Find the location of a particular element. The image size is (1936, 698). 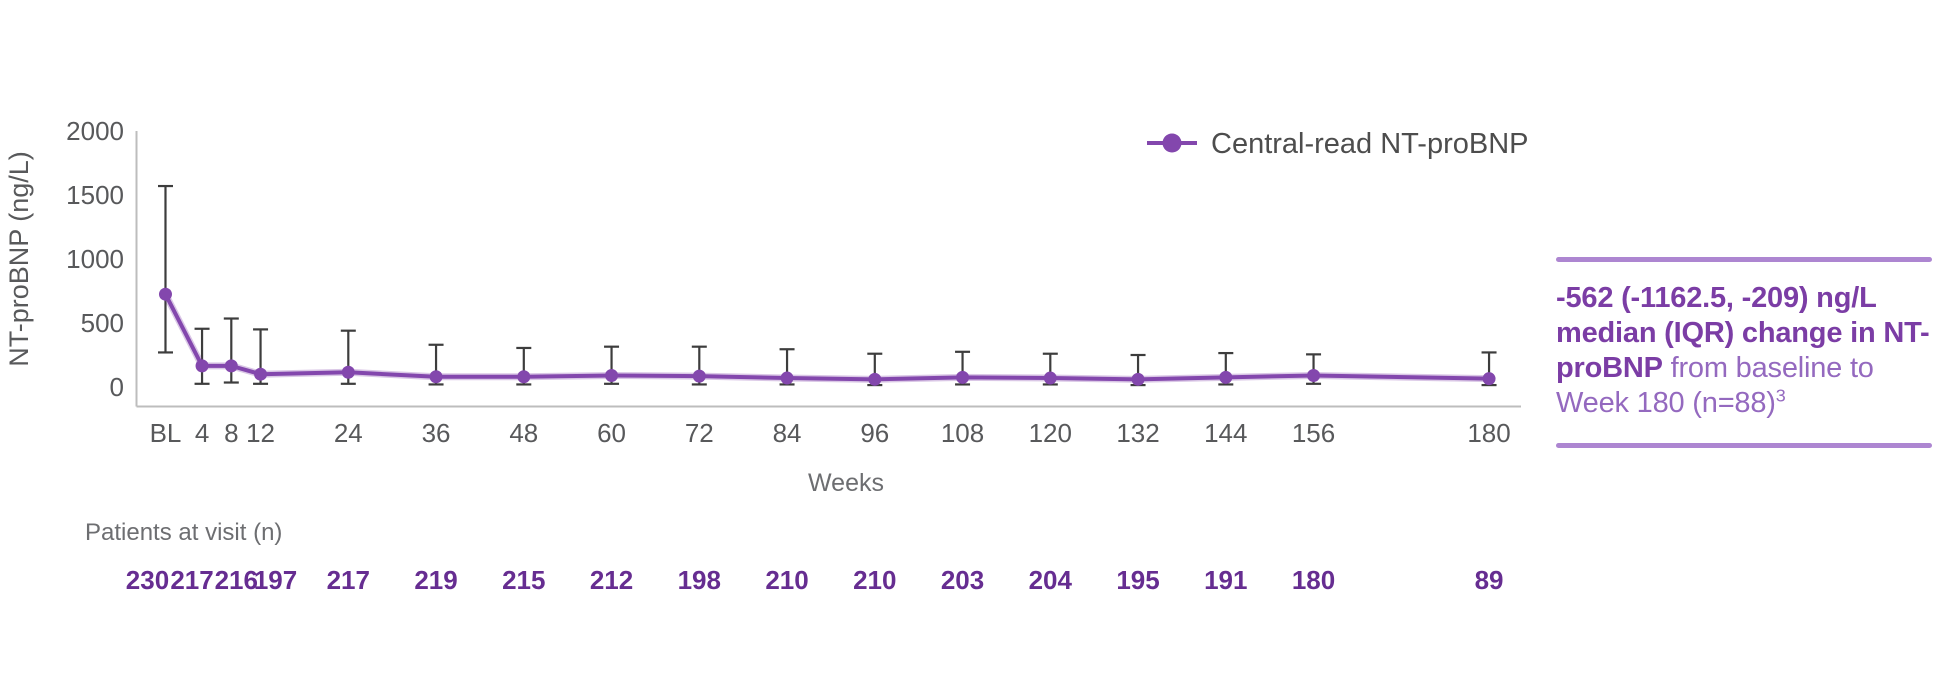

x-tick-label: 24 is located at coordinates (348, 433).